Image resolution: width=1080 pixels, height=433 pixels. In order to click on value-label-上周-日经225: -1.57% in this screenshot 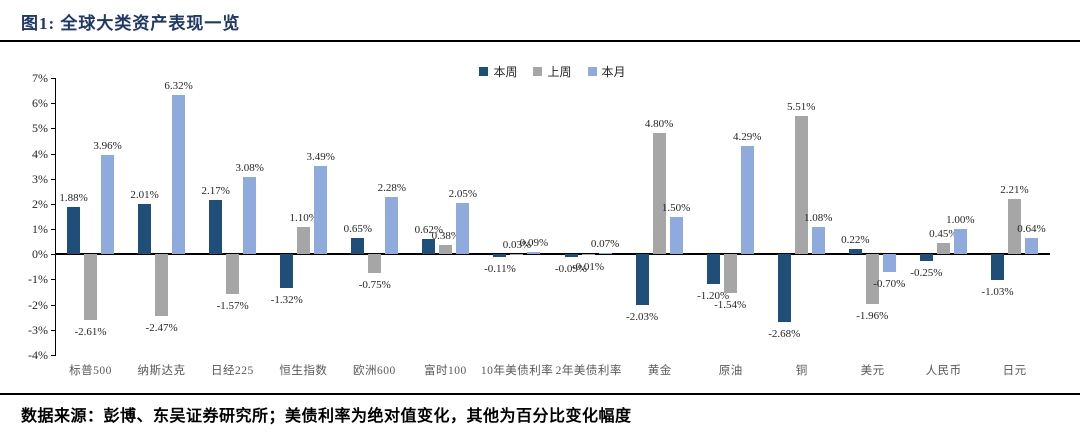, I will do `click(232, 305)`.